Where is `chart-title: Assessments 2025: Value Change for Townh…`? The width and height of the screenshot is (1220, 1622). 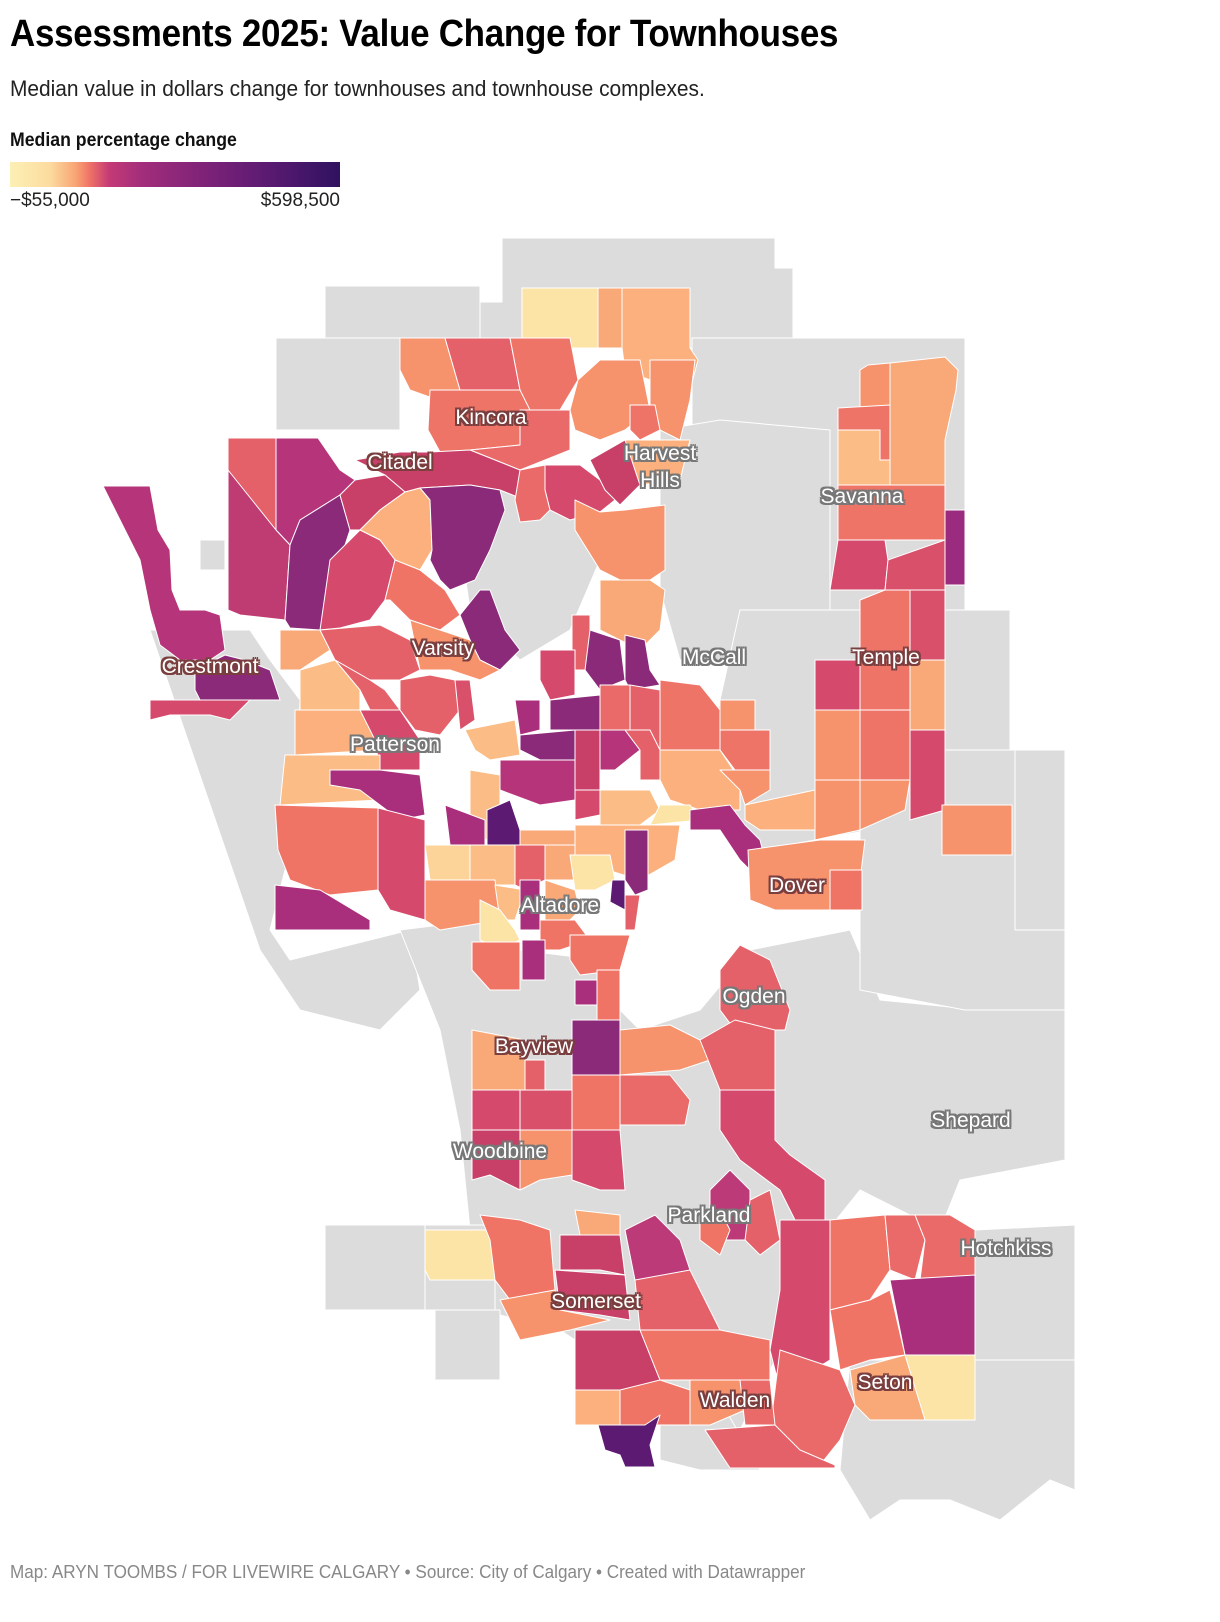 chart-title: Assessments 2025: Value Change for Townh… is located at coordinates (424, 34).